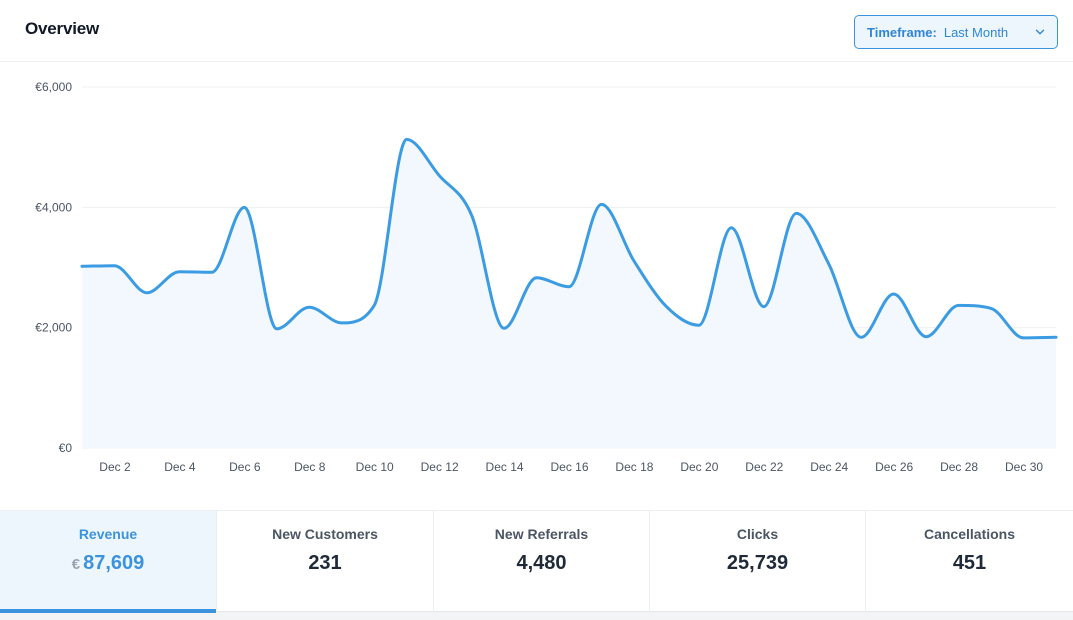 This screenshot has width=1073, height=620. I want to click on timeframe-value: Last Month, so click(976, 32).